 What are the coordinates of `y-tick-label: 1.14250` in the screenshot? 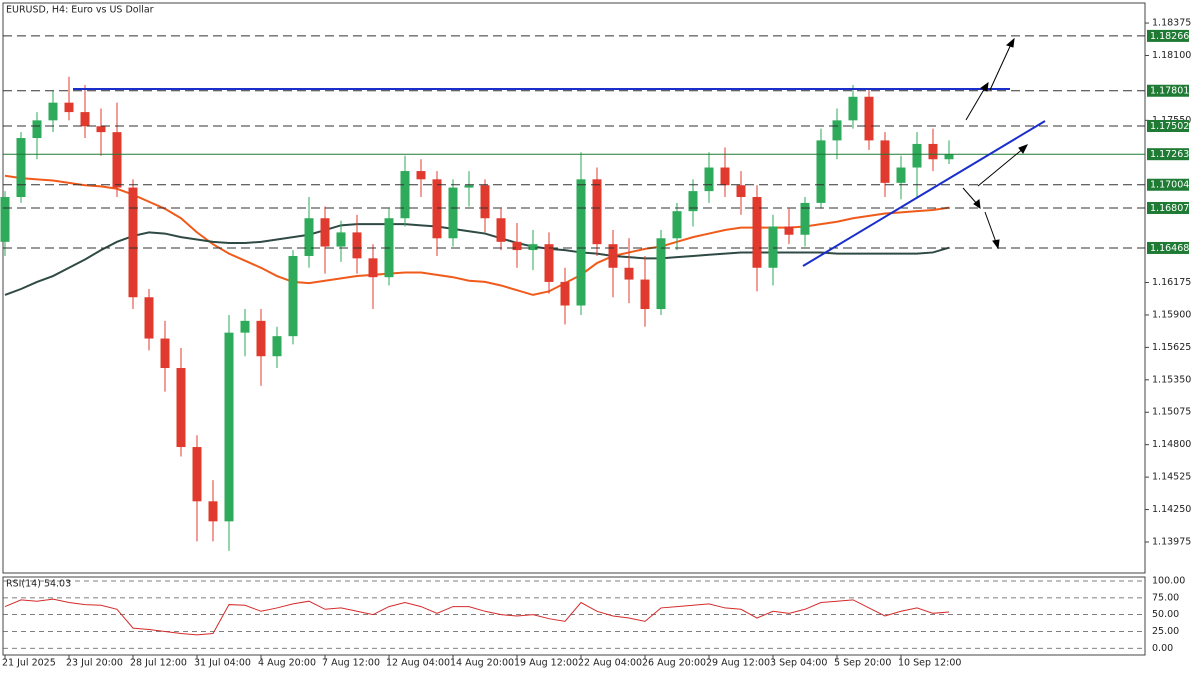 It's located at (1171, 509).